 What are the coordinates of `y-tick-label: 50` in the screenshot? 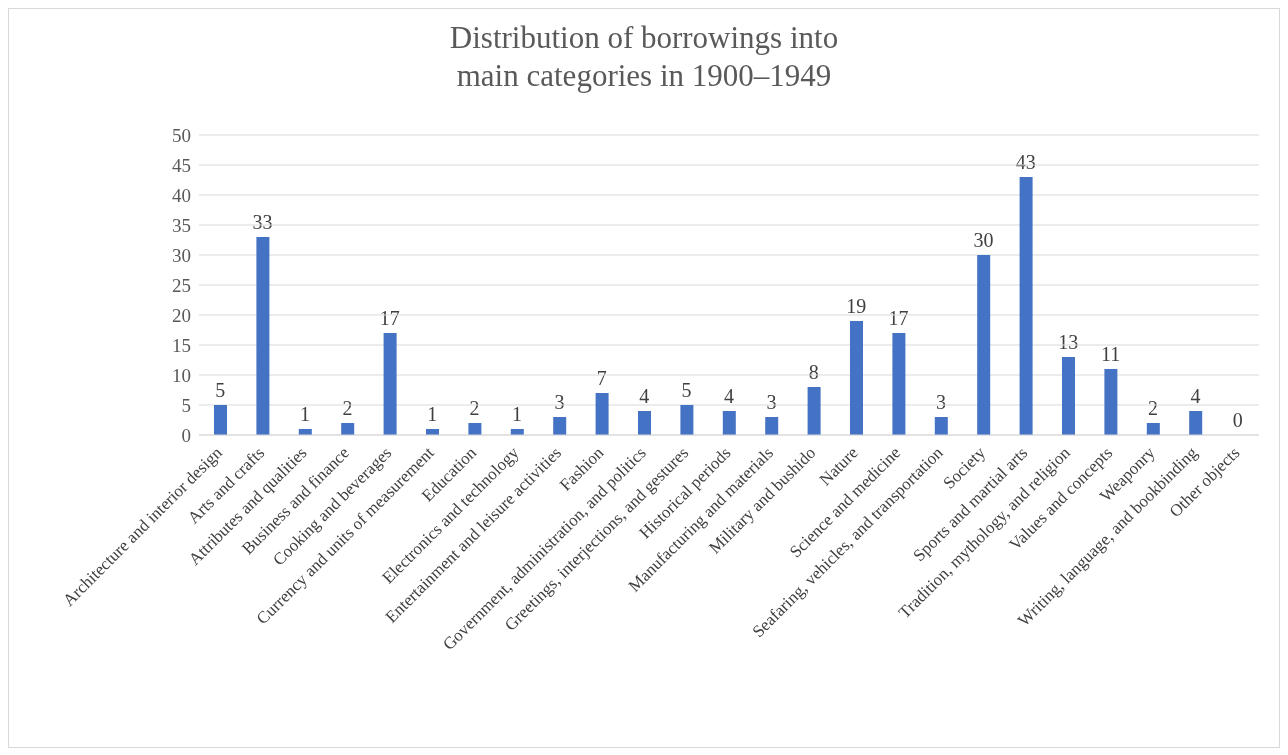 It's located at (181, 135).